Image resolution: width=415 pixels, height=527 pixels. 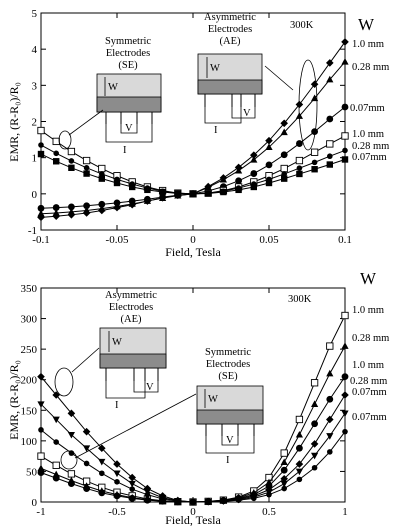 I want to click on top-y-tick-label: 0, so click(x=35, y=195).